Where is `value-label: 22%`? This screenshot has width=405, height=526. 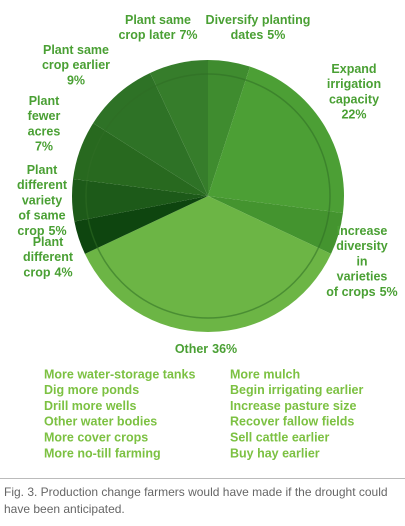
value-label: 22% is located at coordinates (353, 115).